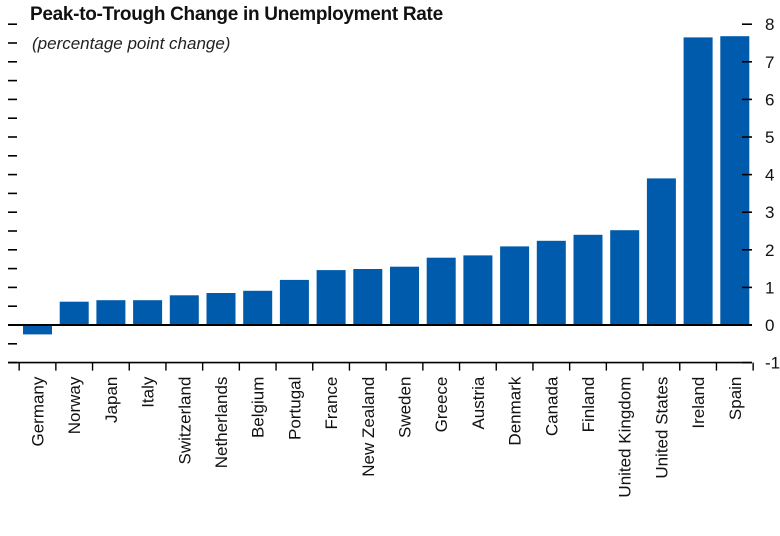 The image size is (780, 536). What do you see at coordinates (258, 407) in the screenshot?
I see `x-category-label: Belgium` at bounding box center [258, 407].